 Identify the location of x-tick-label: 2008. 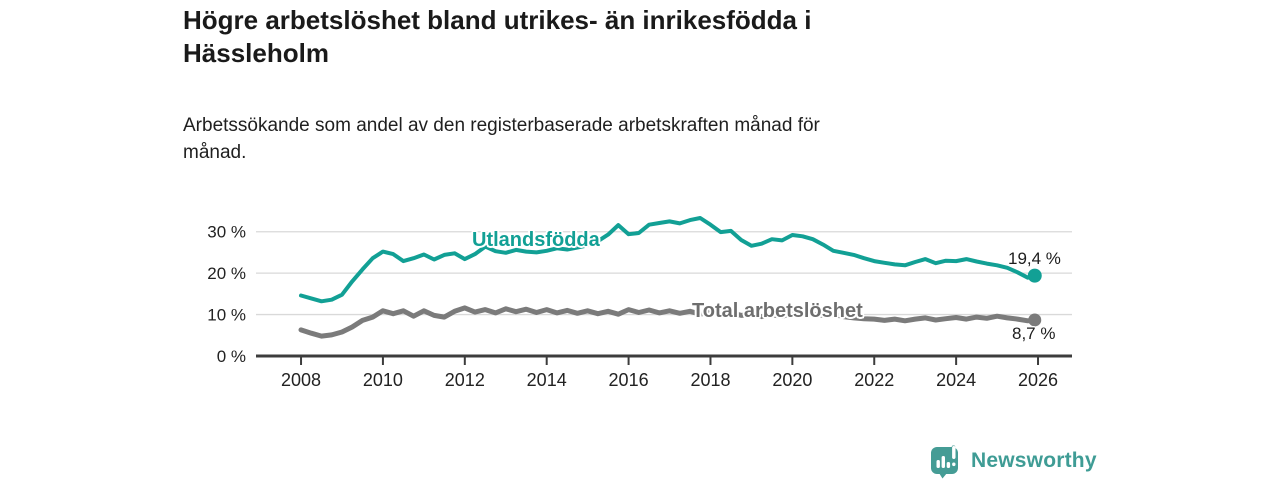
(301, 380).